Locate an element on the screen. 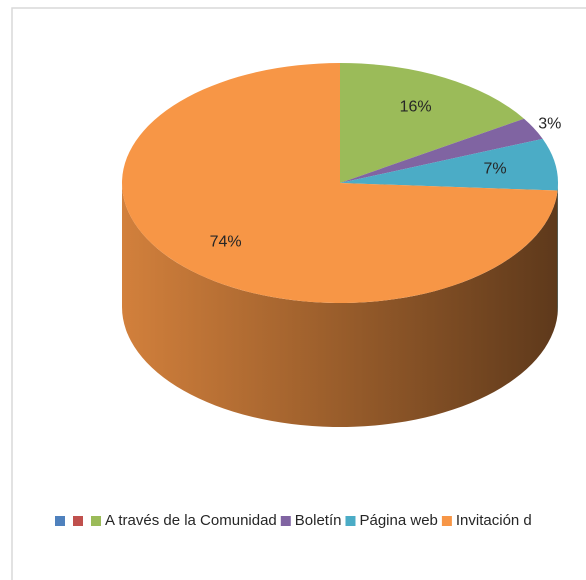 Image resolution: width=586 pixels, height=580 pixels. legend-label: A través de la Comunidad is located at coordinates (191, 520).